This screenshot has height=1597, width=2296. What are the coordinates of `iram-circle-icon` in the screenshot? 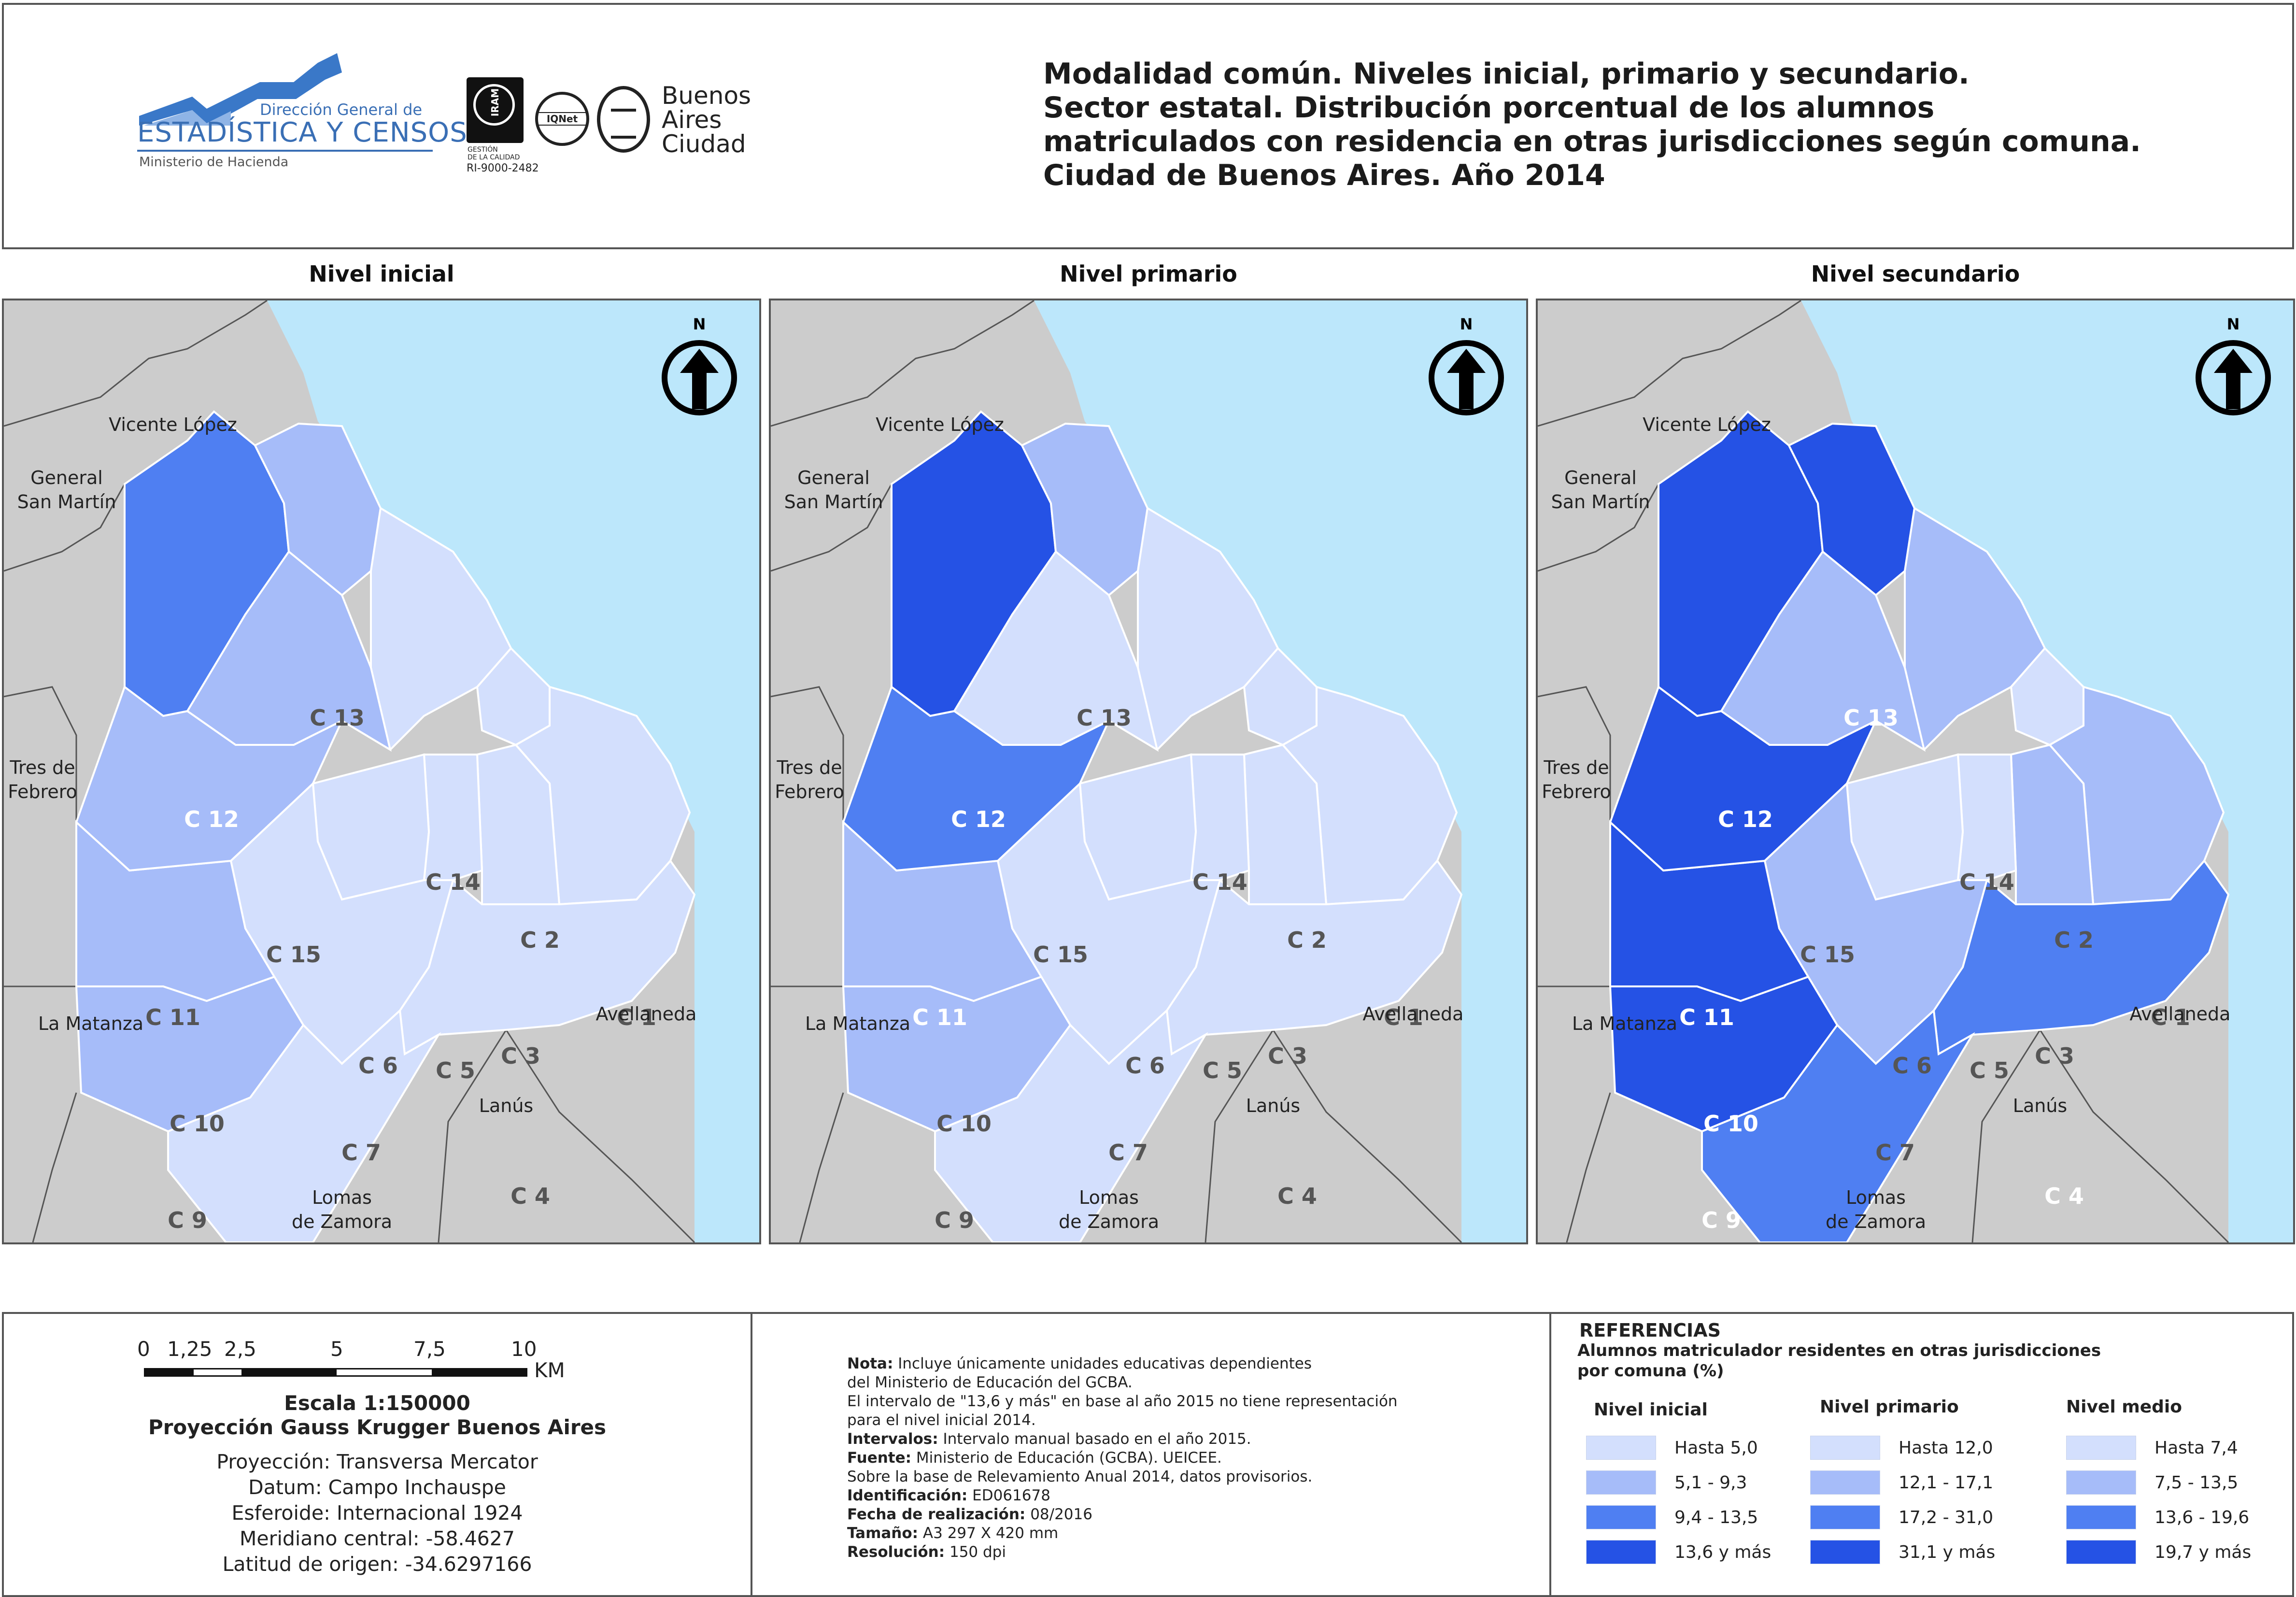 It's located at (494, 105).